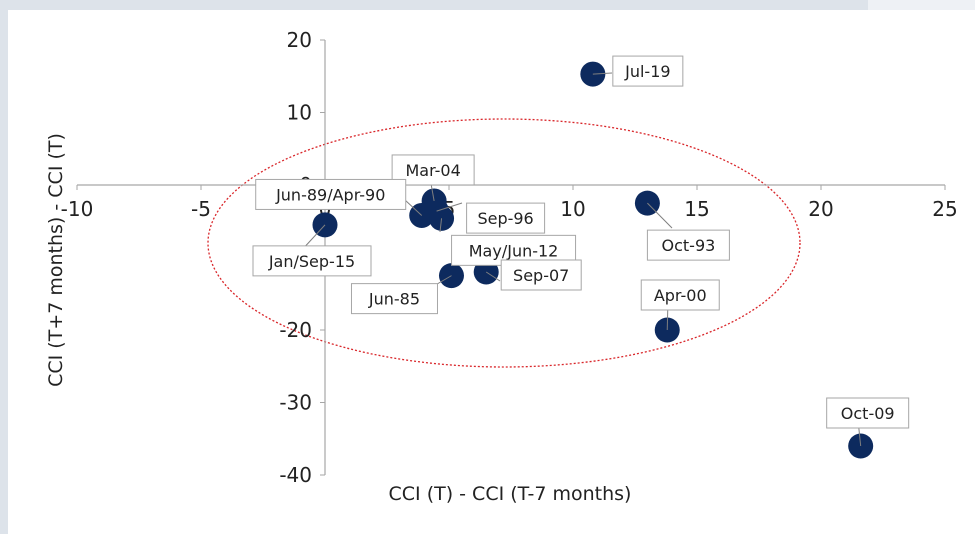 The image size is (975, 534). Describe the element at coordinates (820, 209) in the screenshot. I see `x-tick-label: 20` at that location.